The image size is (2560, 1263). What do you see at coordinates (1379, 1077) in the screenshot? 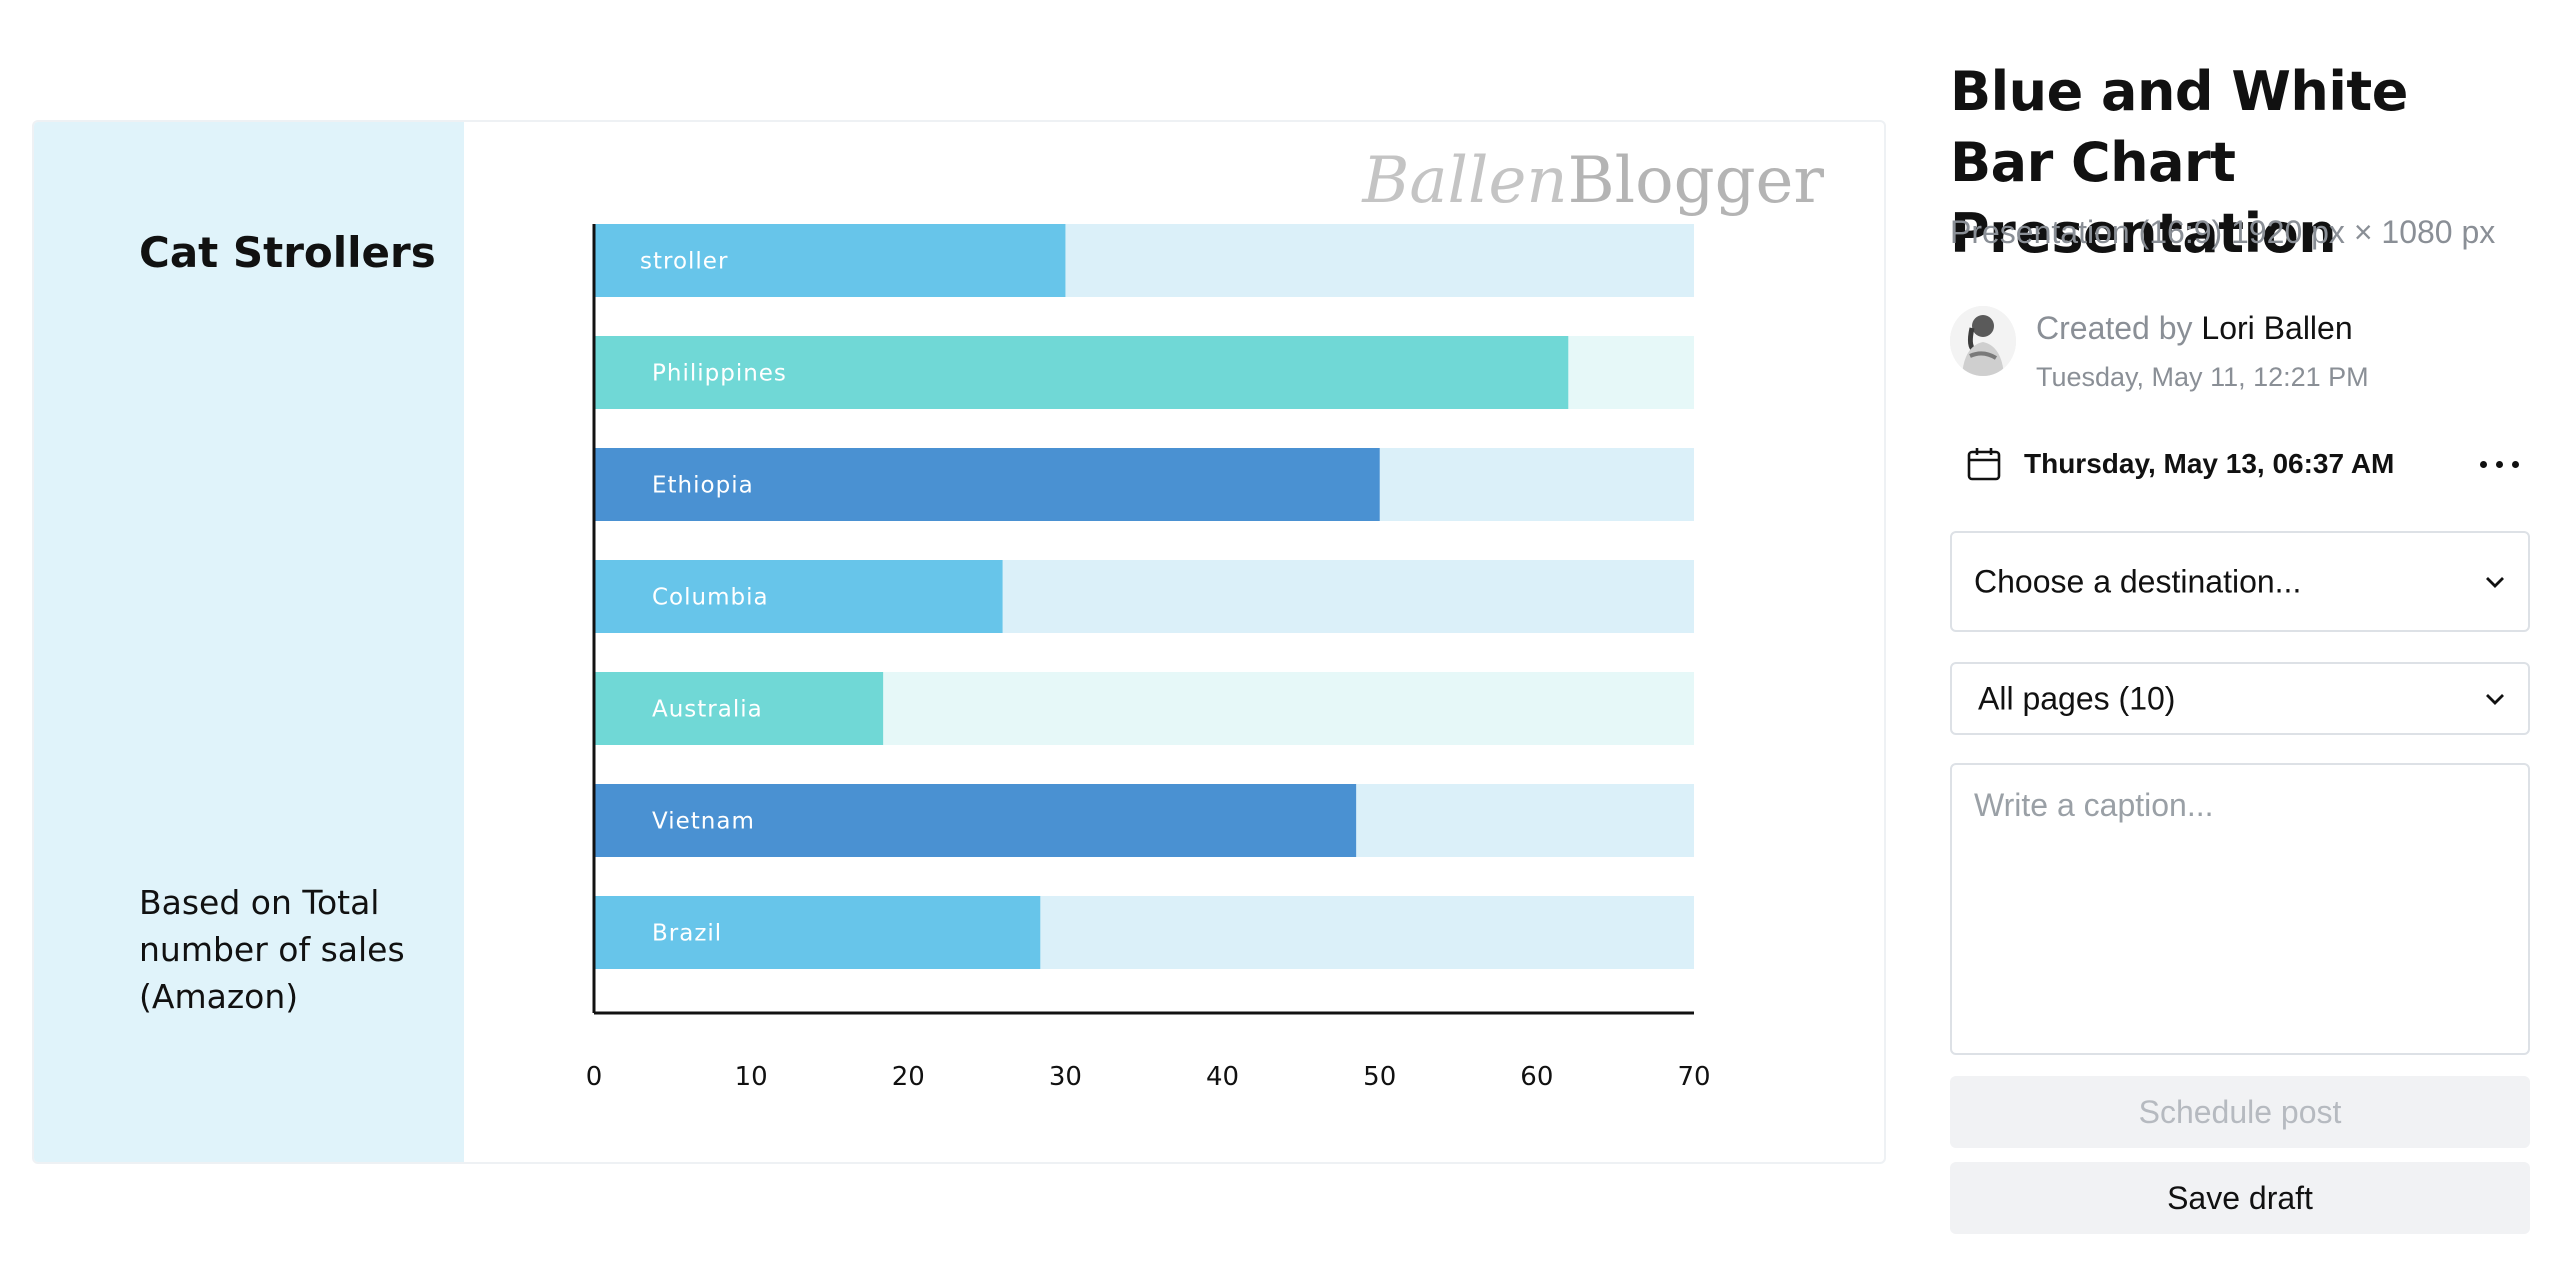
I see `x-tick-label: 50` at bounding box center [1379, 1077].